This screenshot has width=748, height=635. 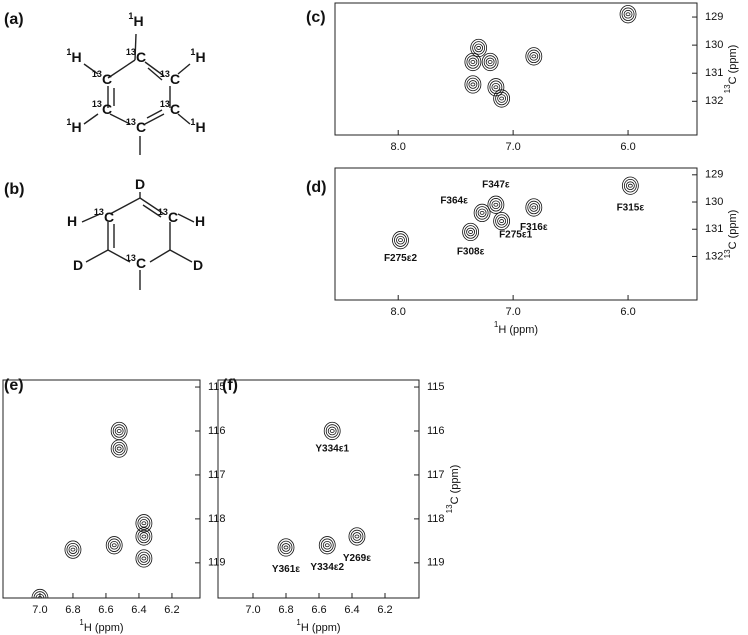 I want to click on y-tick-label: 129, so click(x=714, y=175).